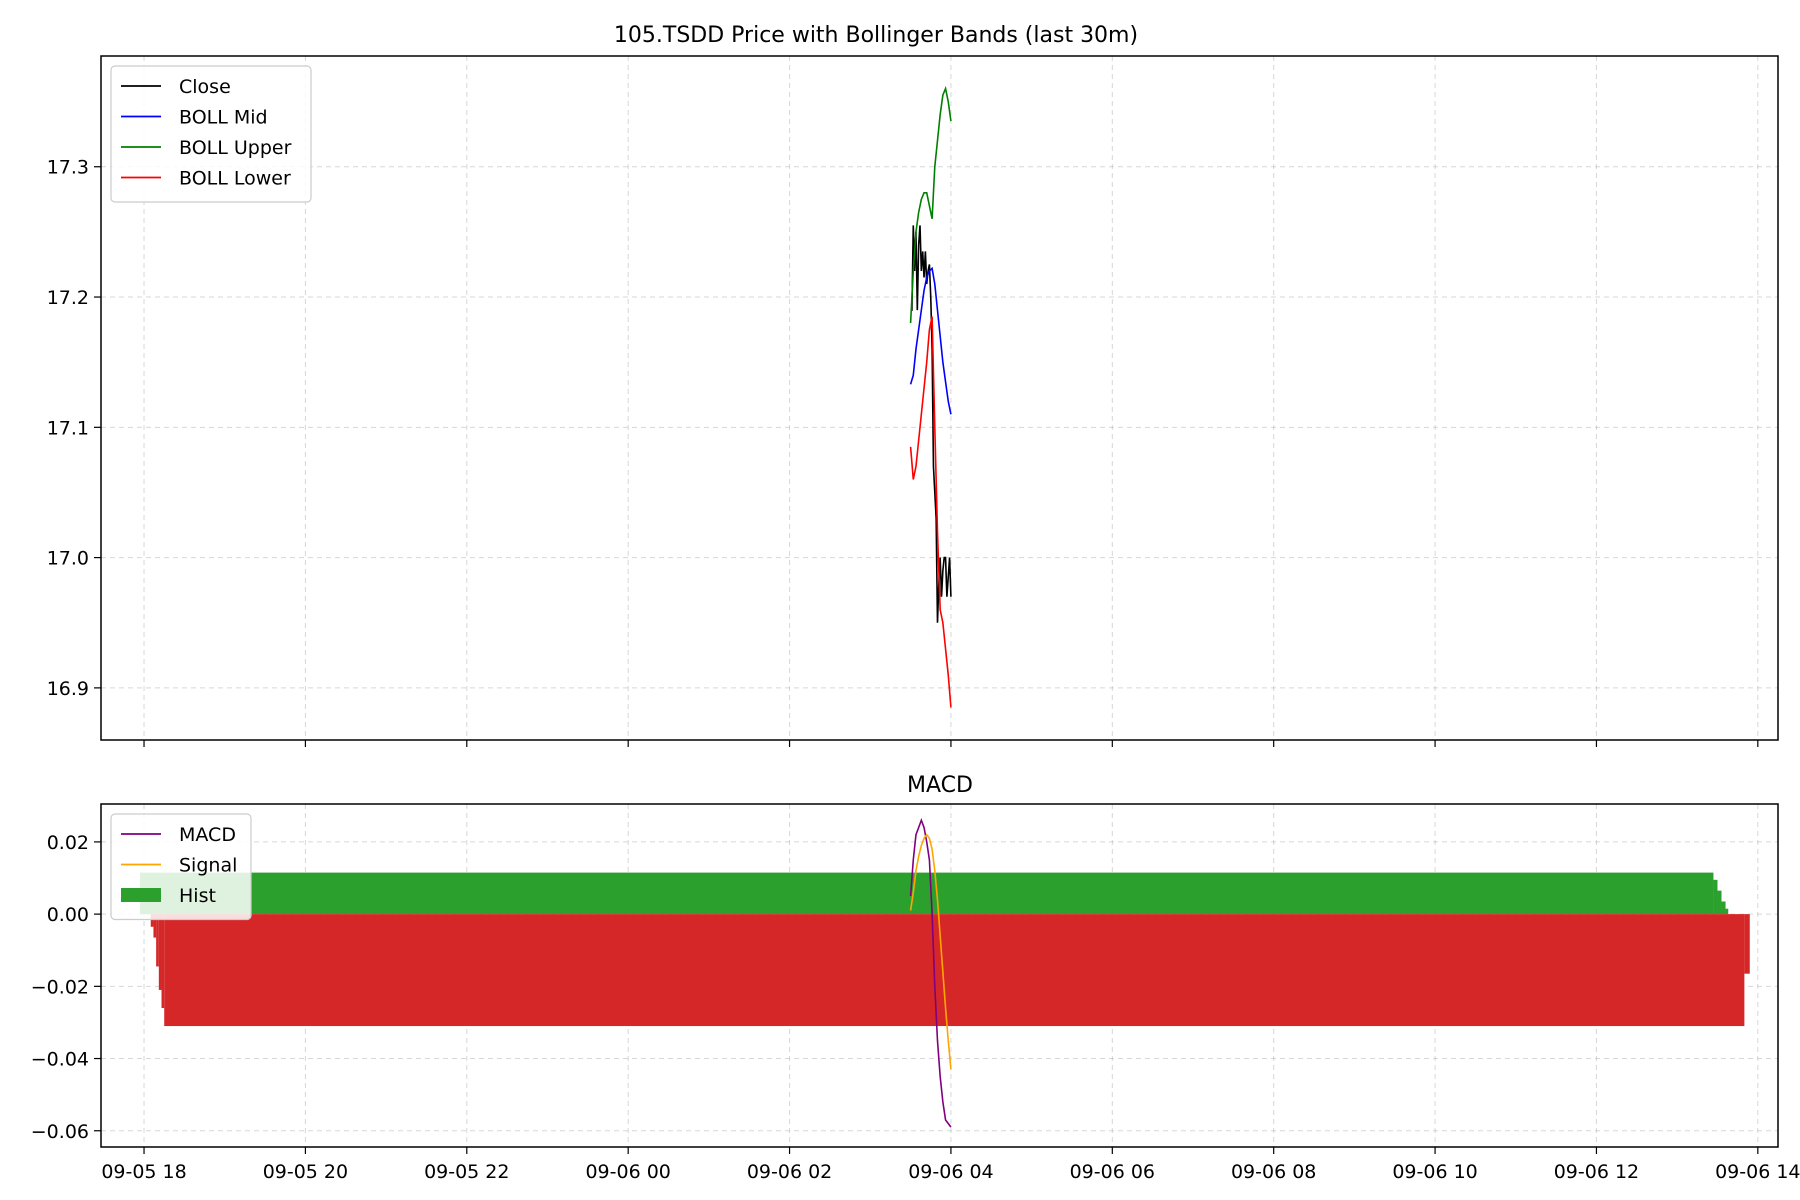 The width and height of the screenshot is (1800, 1200). I want to click on price-legend-label: BOLL Upper, so click(235, 148).